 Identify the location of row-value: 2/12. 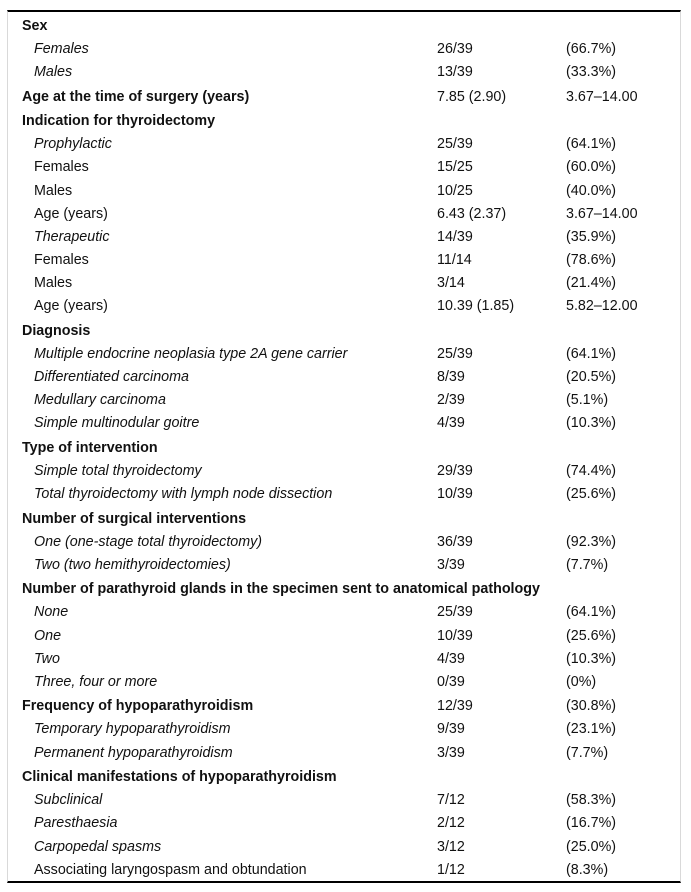
(451, 823).